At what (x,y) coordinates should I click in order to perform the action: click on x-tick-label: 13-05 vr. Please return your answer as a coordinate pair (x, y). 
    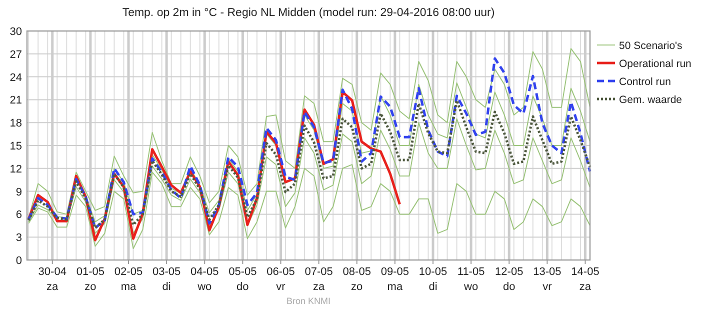
    Looking at the image, I should click on (547, 279).